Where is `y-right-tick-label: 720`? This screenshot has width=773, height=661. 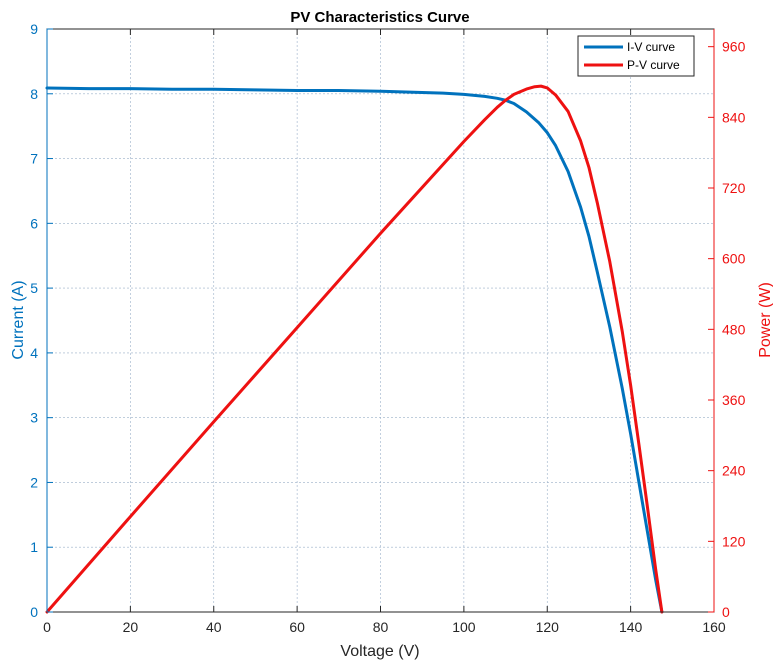
y-right-tick-label: 720 is located at coordinates (734, 188).